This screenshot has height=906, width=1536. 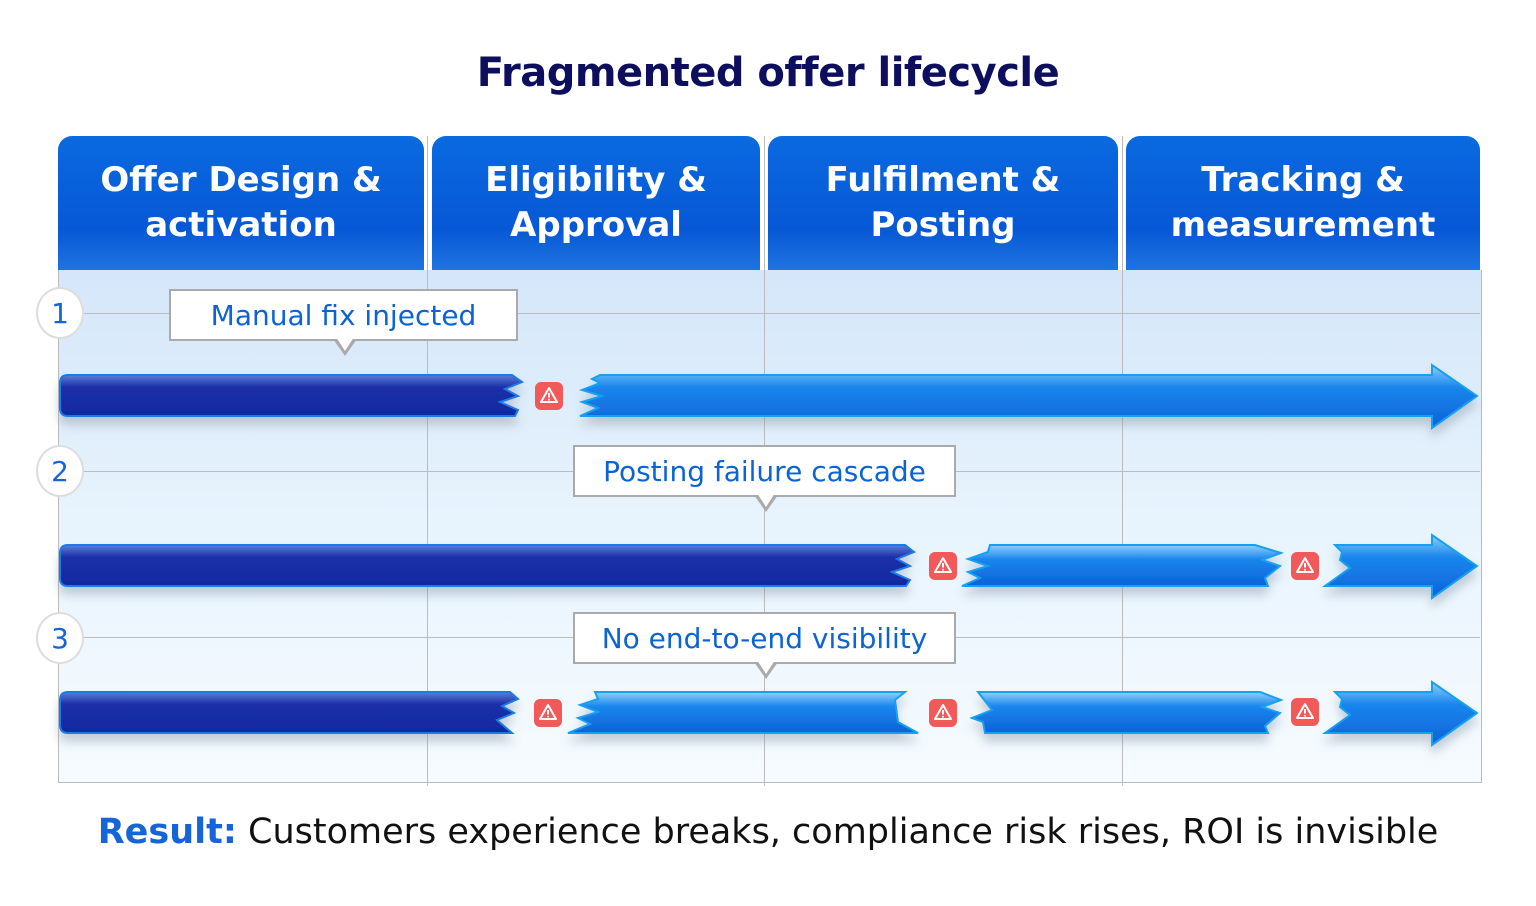 I want to click on result-label: Result:, so click(x=167, y=832).